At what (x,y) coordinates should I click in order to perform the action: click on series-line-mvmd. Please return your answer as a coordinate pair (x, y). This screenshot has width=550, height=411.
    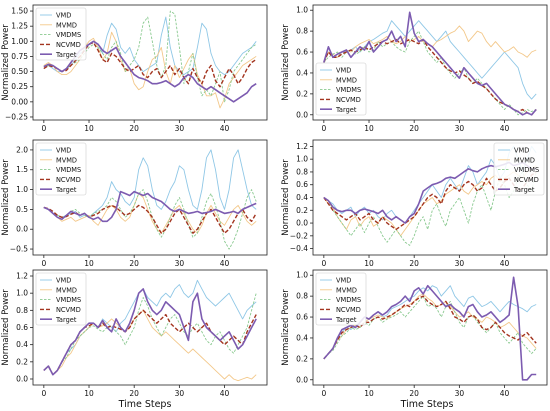
    Looking at the image, I should click on (430, 44).